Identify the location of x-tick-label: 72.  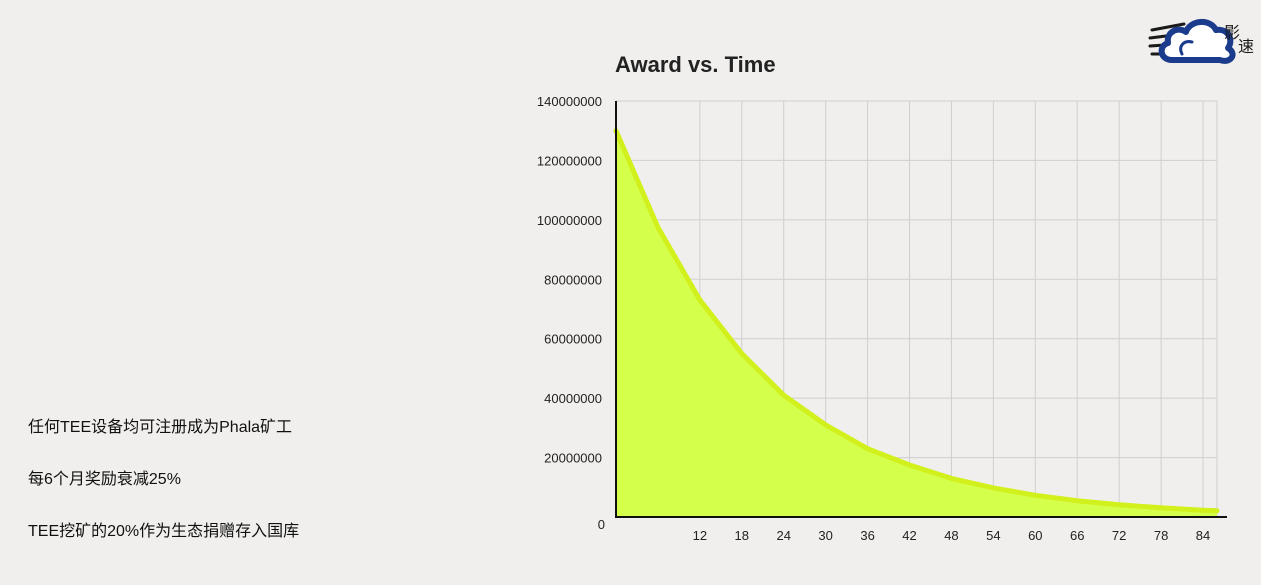
(1119, 535).